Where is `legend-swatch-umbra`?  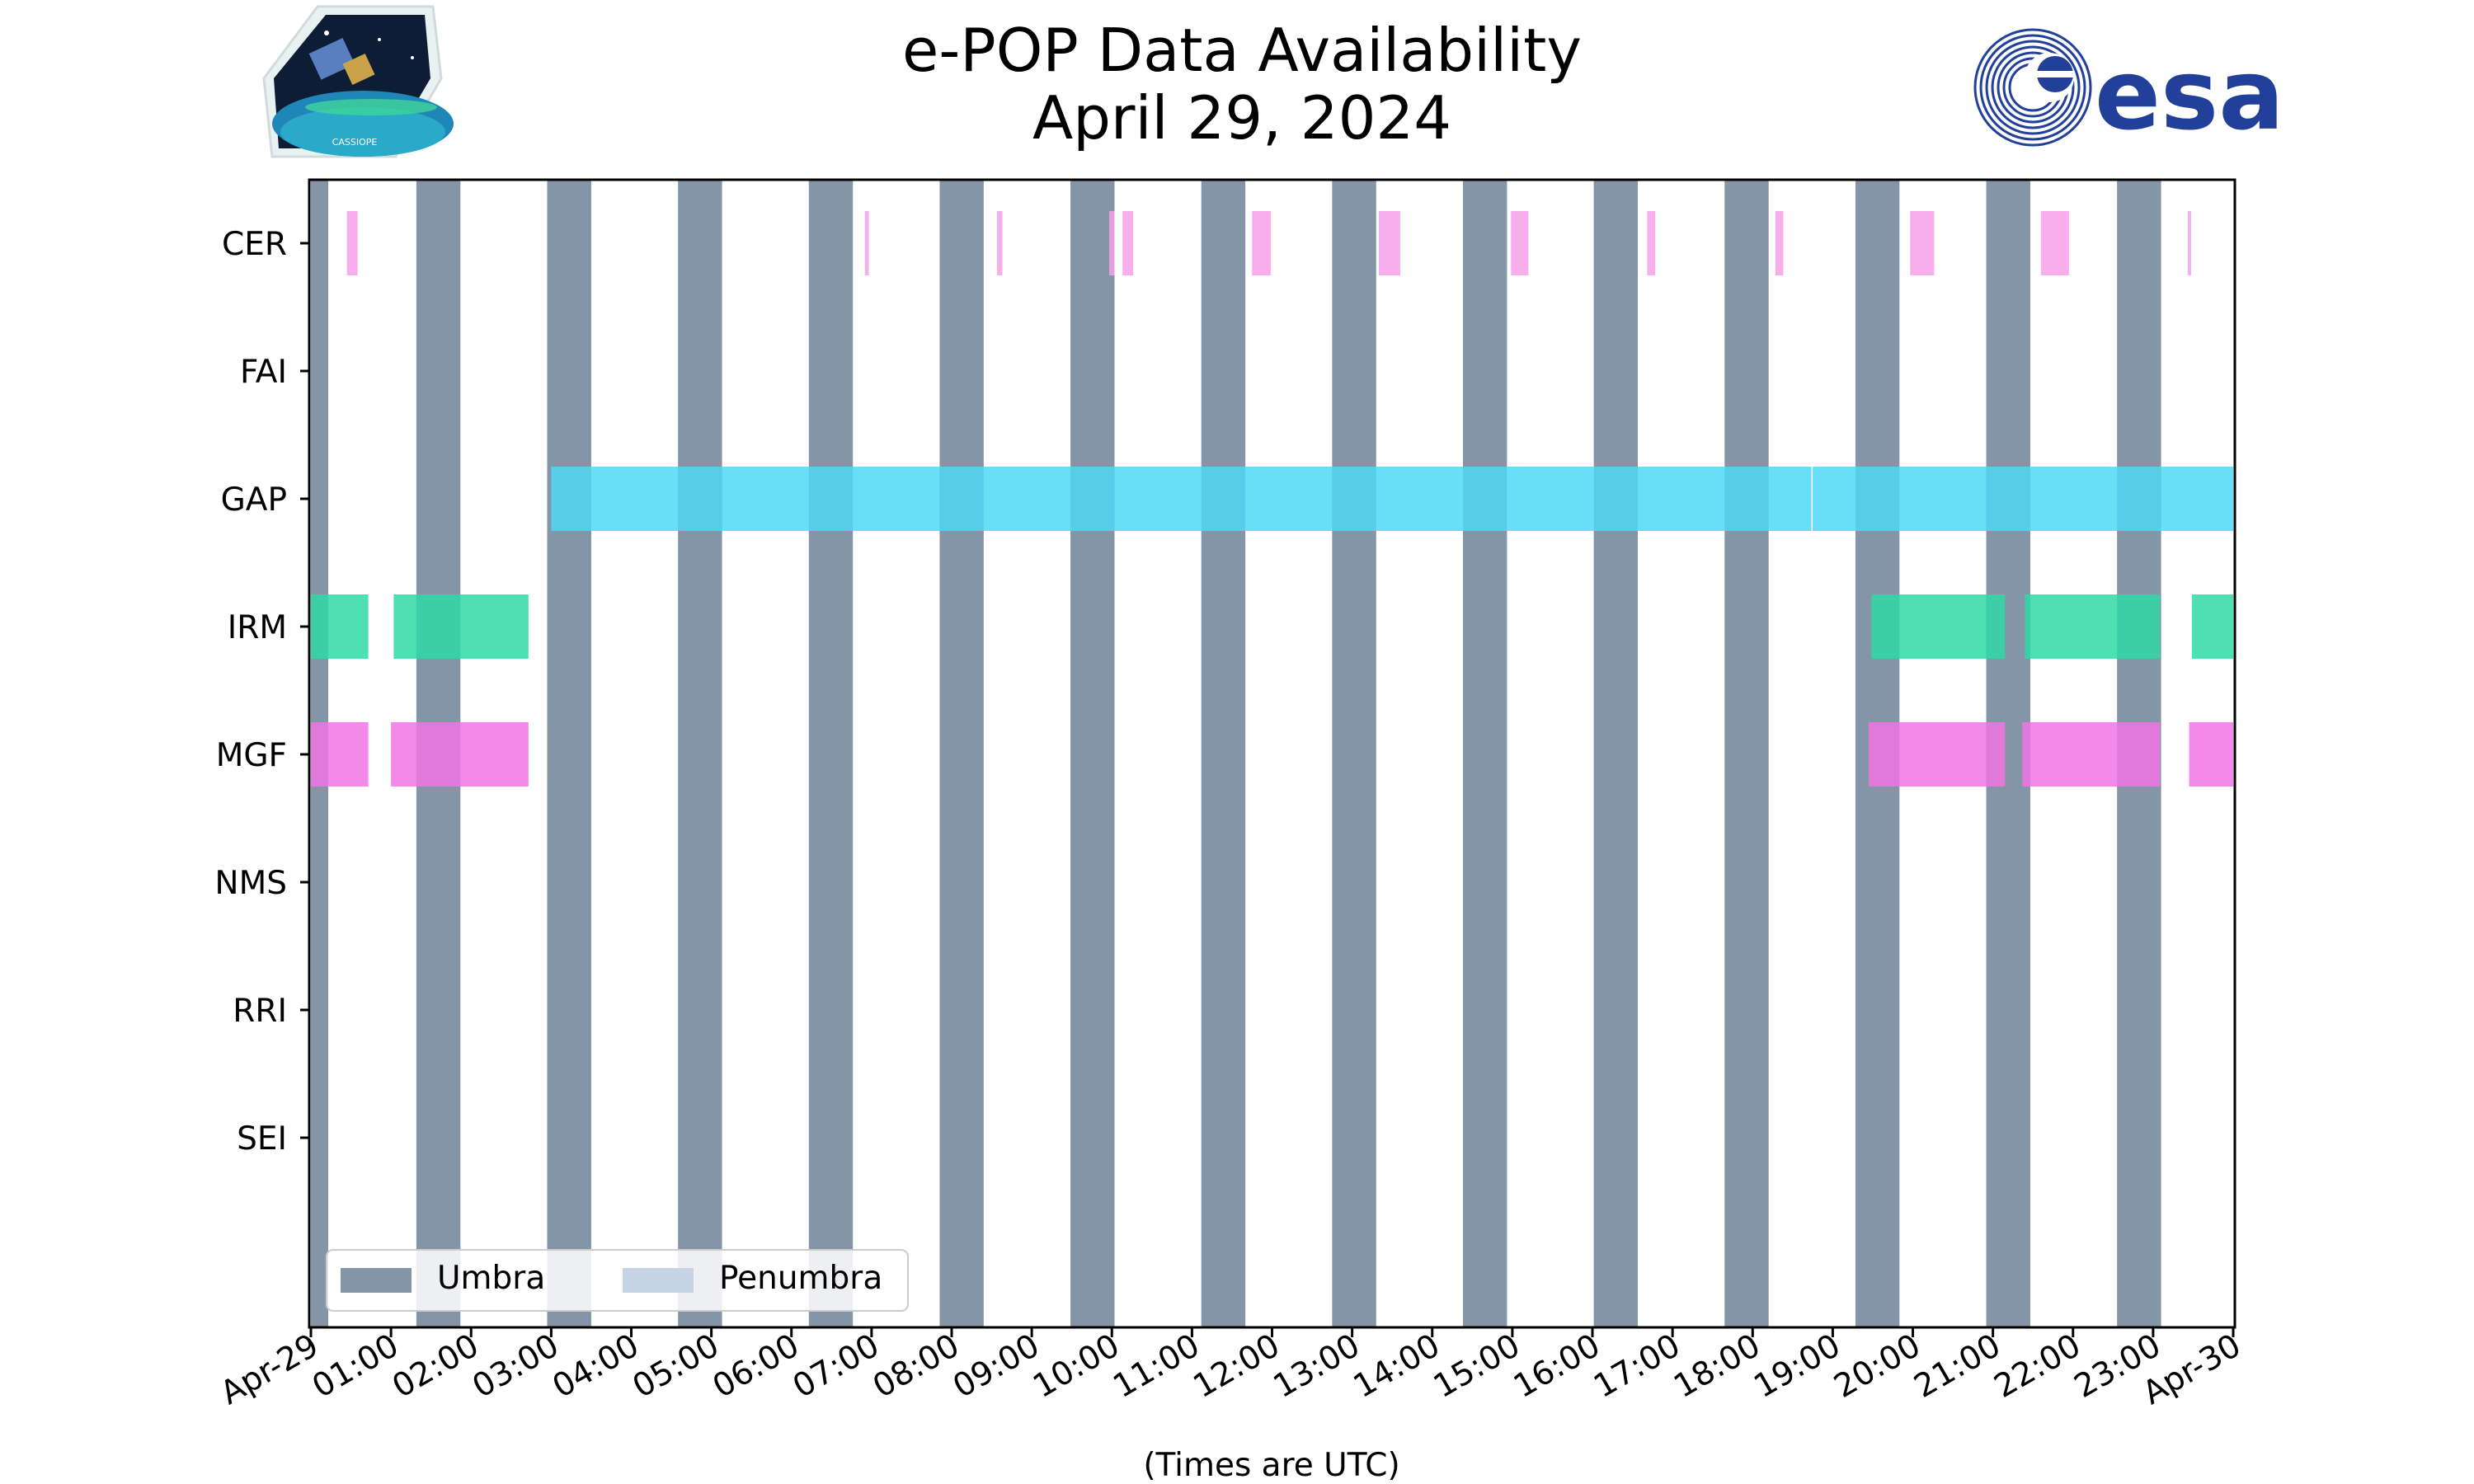
legend-swatch-umbra is located at coordinates (376, 1280).